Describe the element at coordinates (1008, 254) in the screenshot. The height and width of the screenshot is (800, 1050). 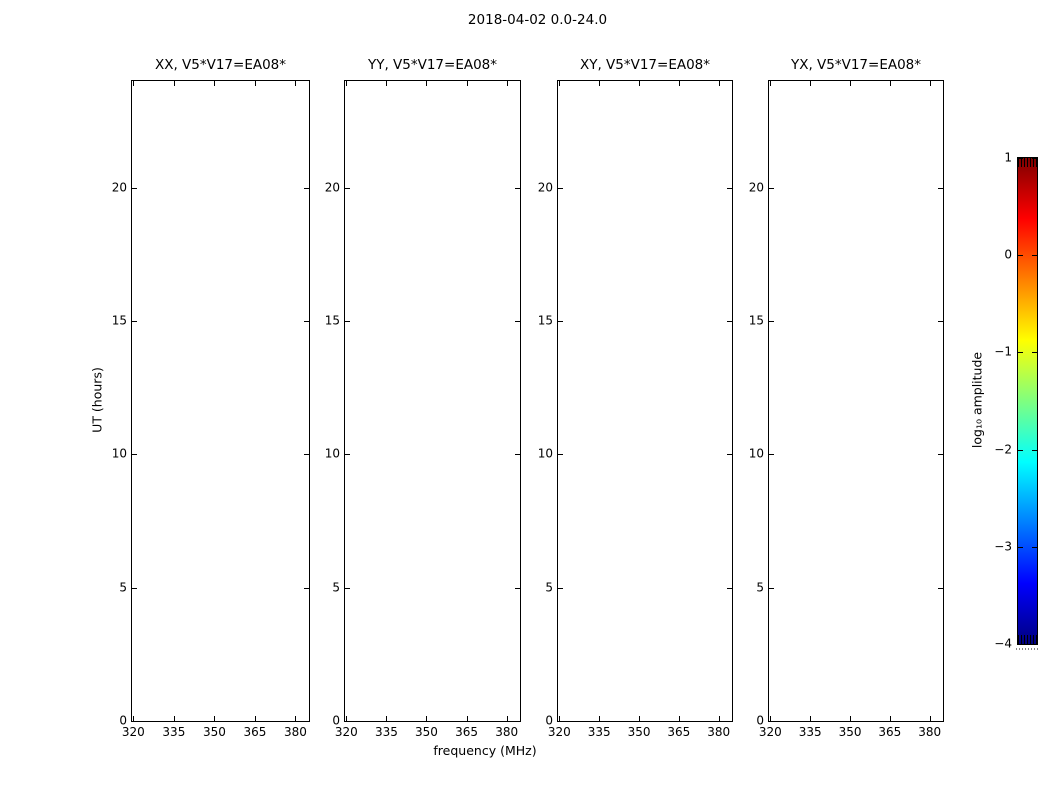
I see `colorbar-tick-label: 0` at that location.